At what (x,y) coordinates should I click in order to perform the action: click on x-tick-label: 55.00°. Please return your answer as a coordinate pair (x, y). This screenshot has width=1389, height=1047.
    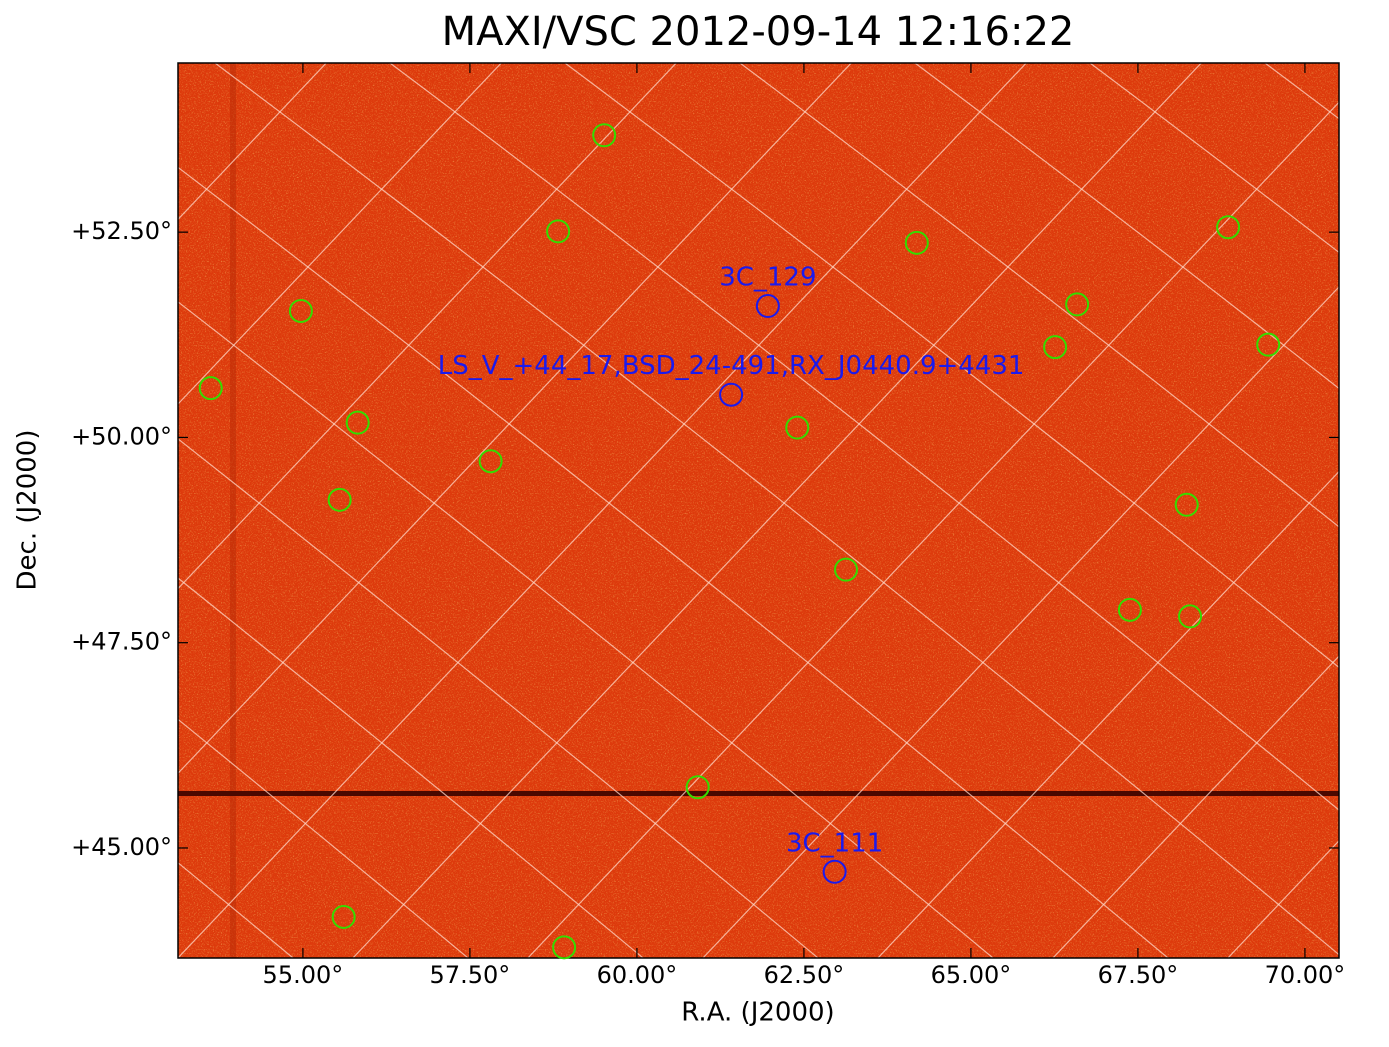
    Looking at the image, I should click on (303, 975).